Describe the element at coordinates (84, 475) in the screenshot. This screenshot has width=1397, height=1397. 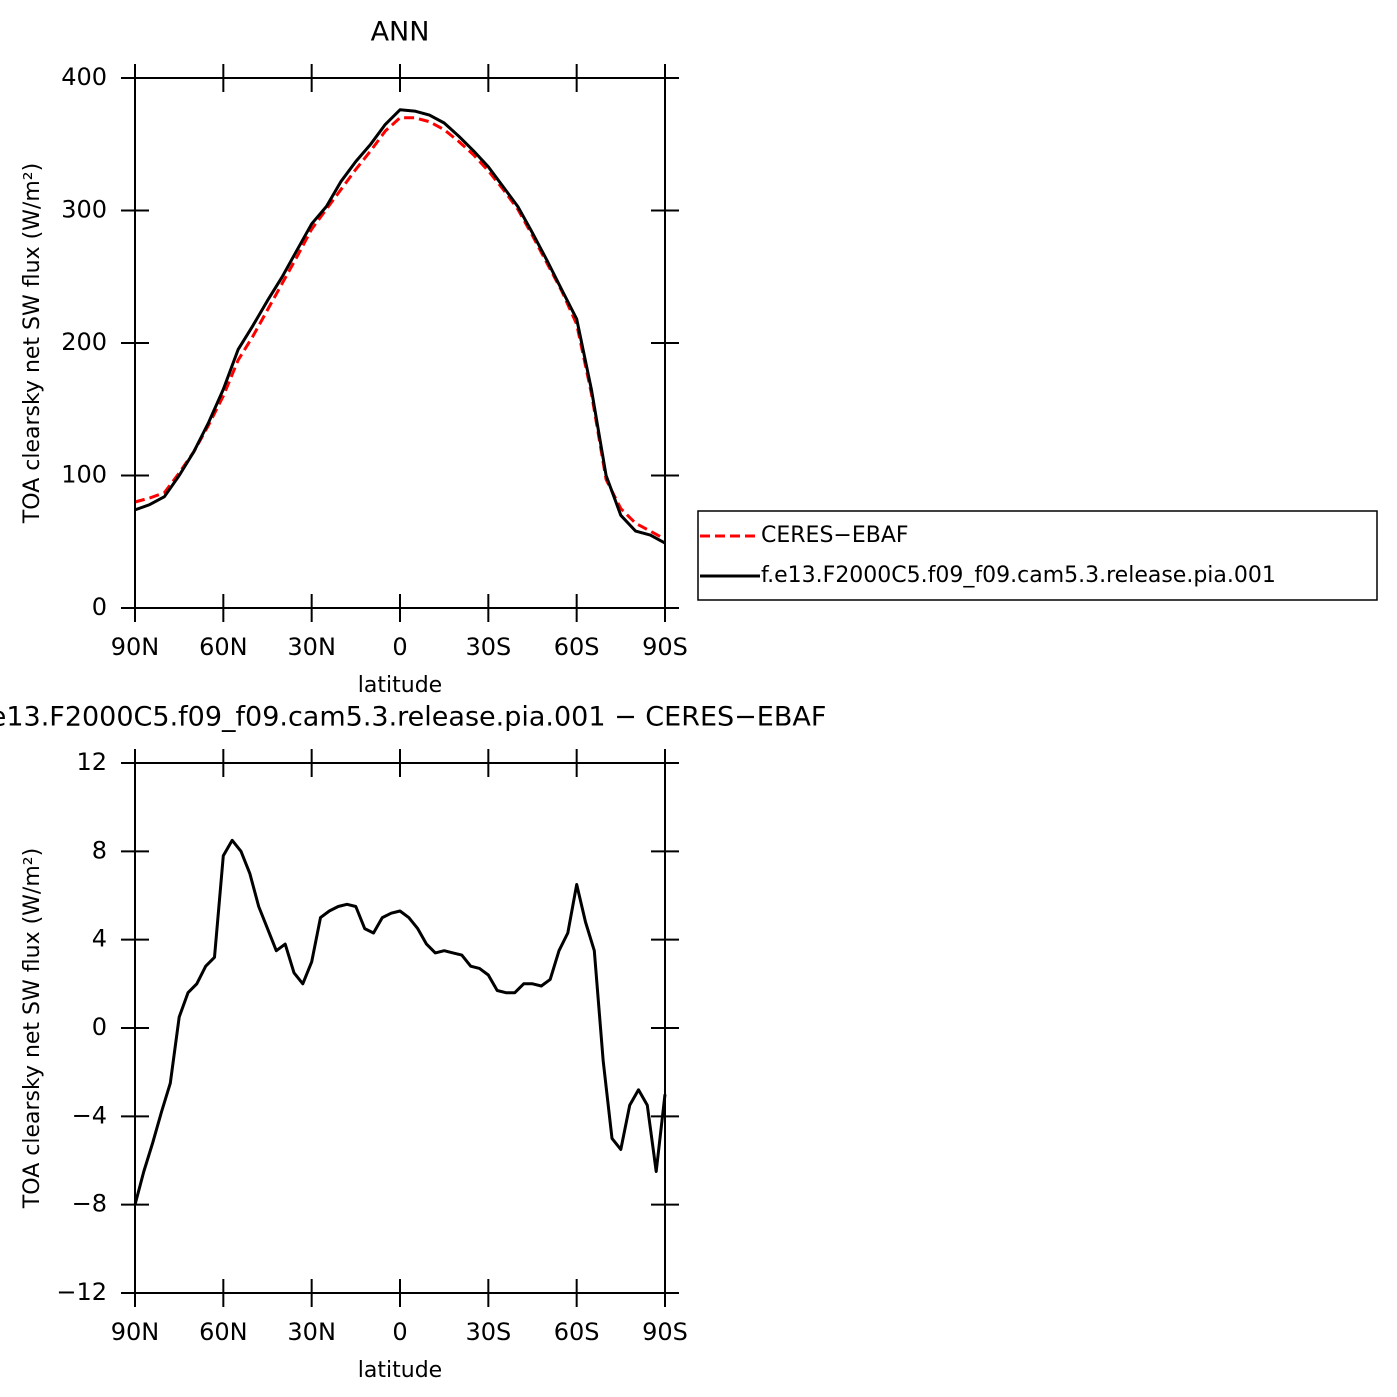
I see `y-tick-label: 100` at that location.